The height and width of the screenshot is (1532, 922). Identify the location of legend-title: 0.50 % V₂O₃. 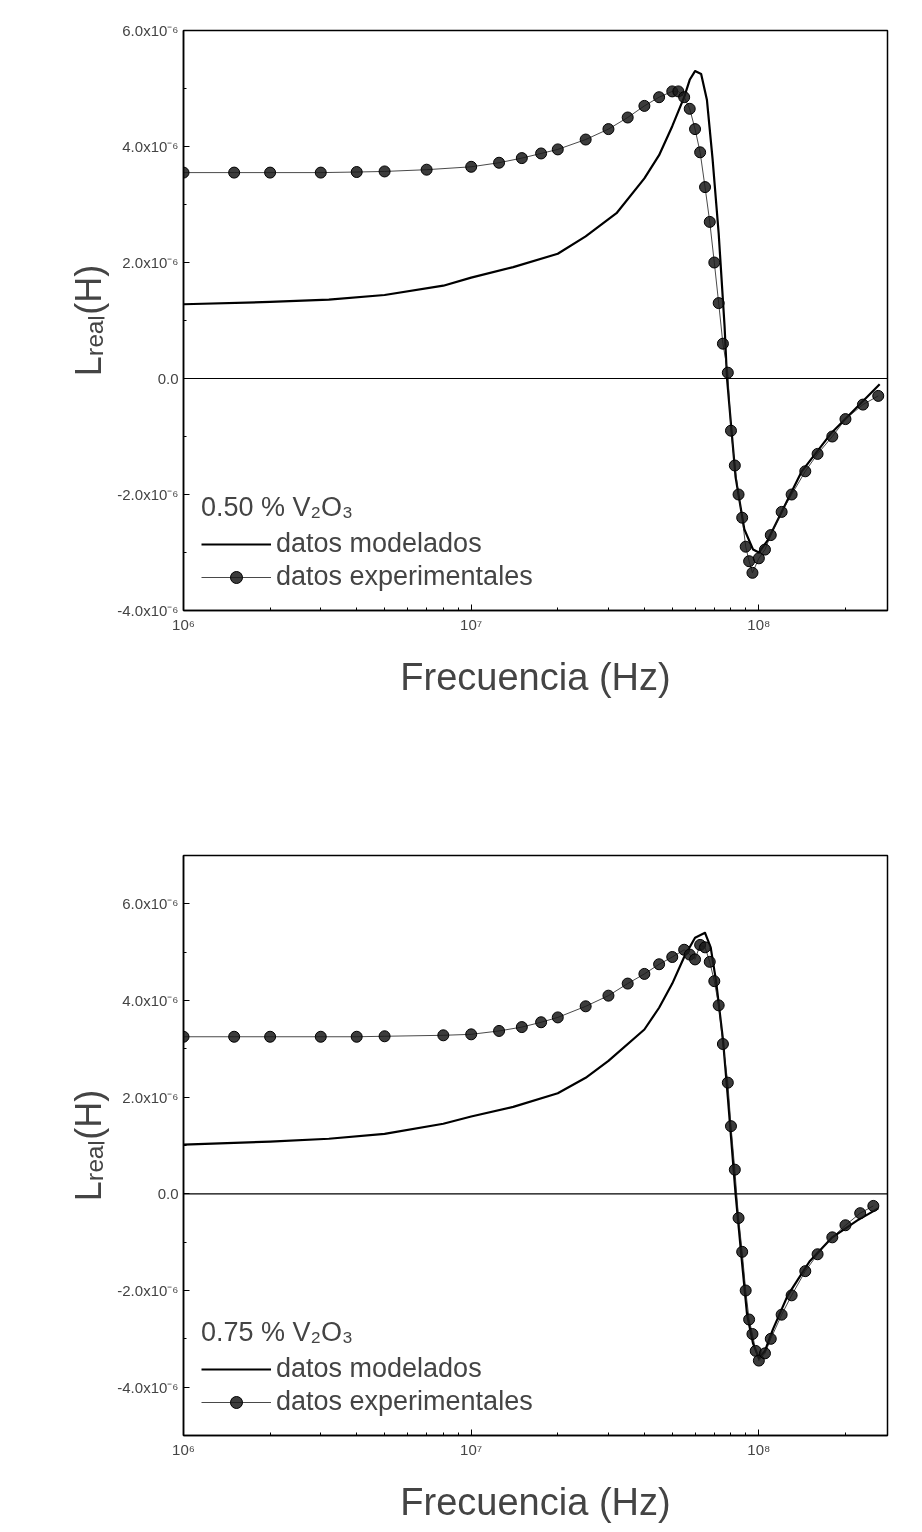
(278, 507).